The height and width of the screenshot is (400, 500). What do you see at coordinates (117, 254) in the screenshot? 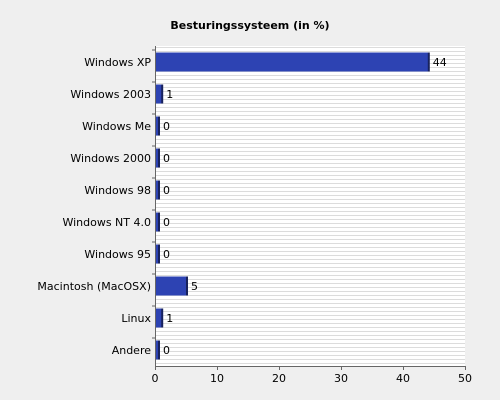
I see `category-label: Windows 95` at bounding box center [117, 254].